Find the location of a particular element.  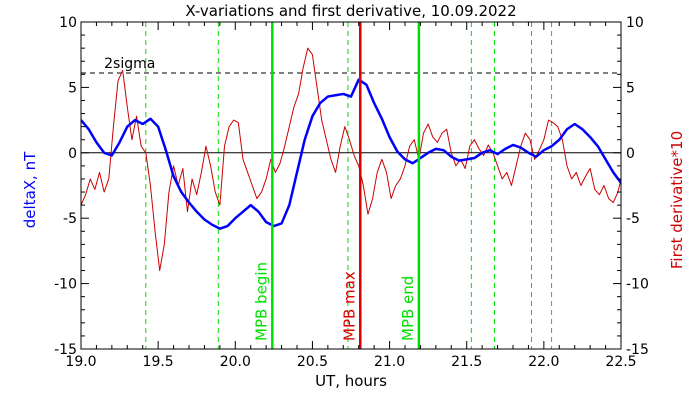

y-tick-label-left: -10 is located at coordinates (65, 285).